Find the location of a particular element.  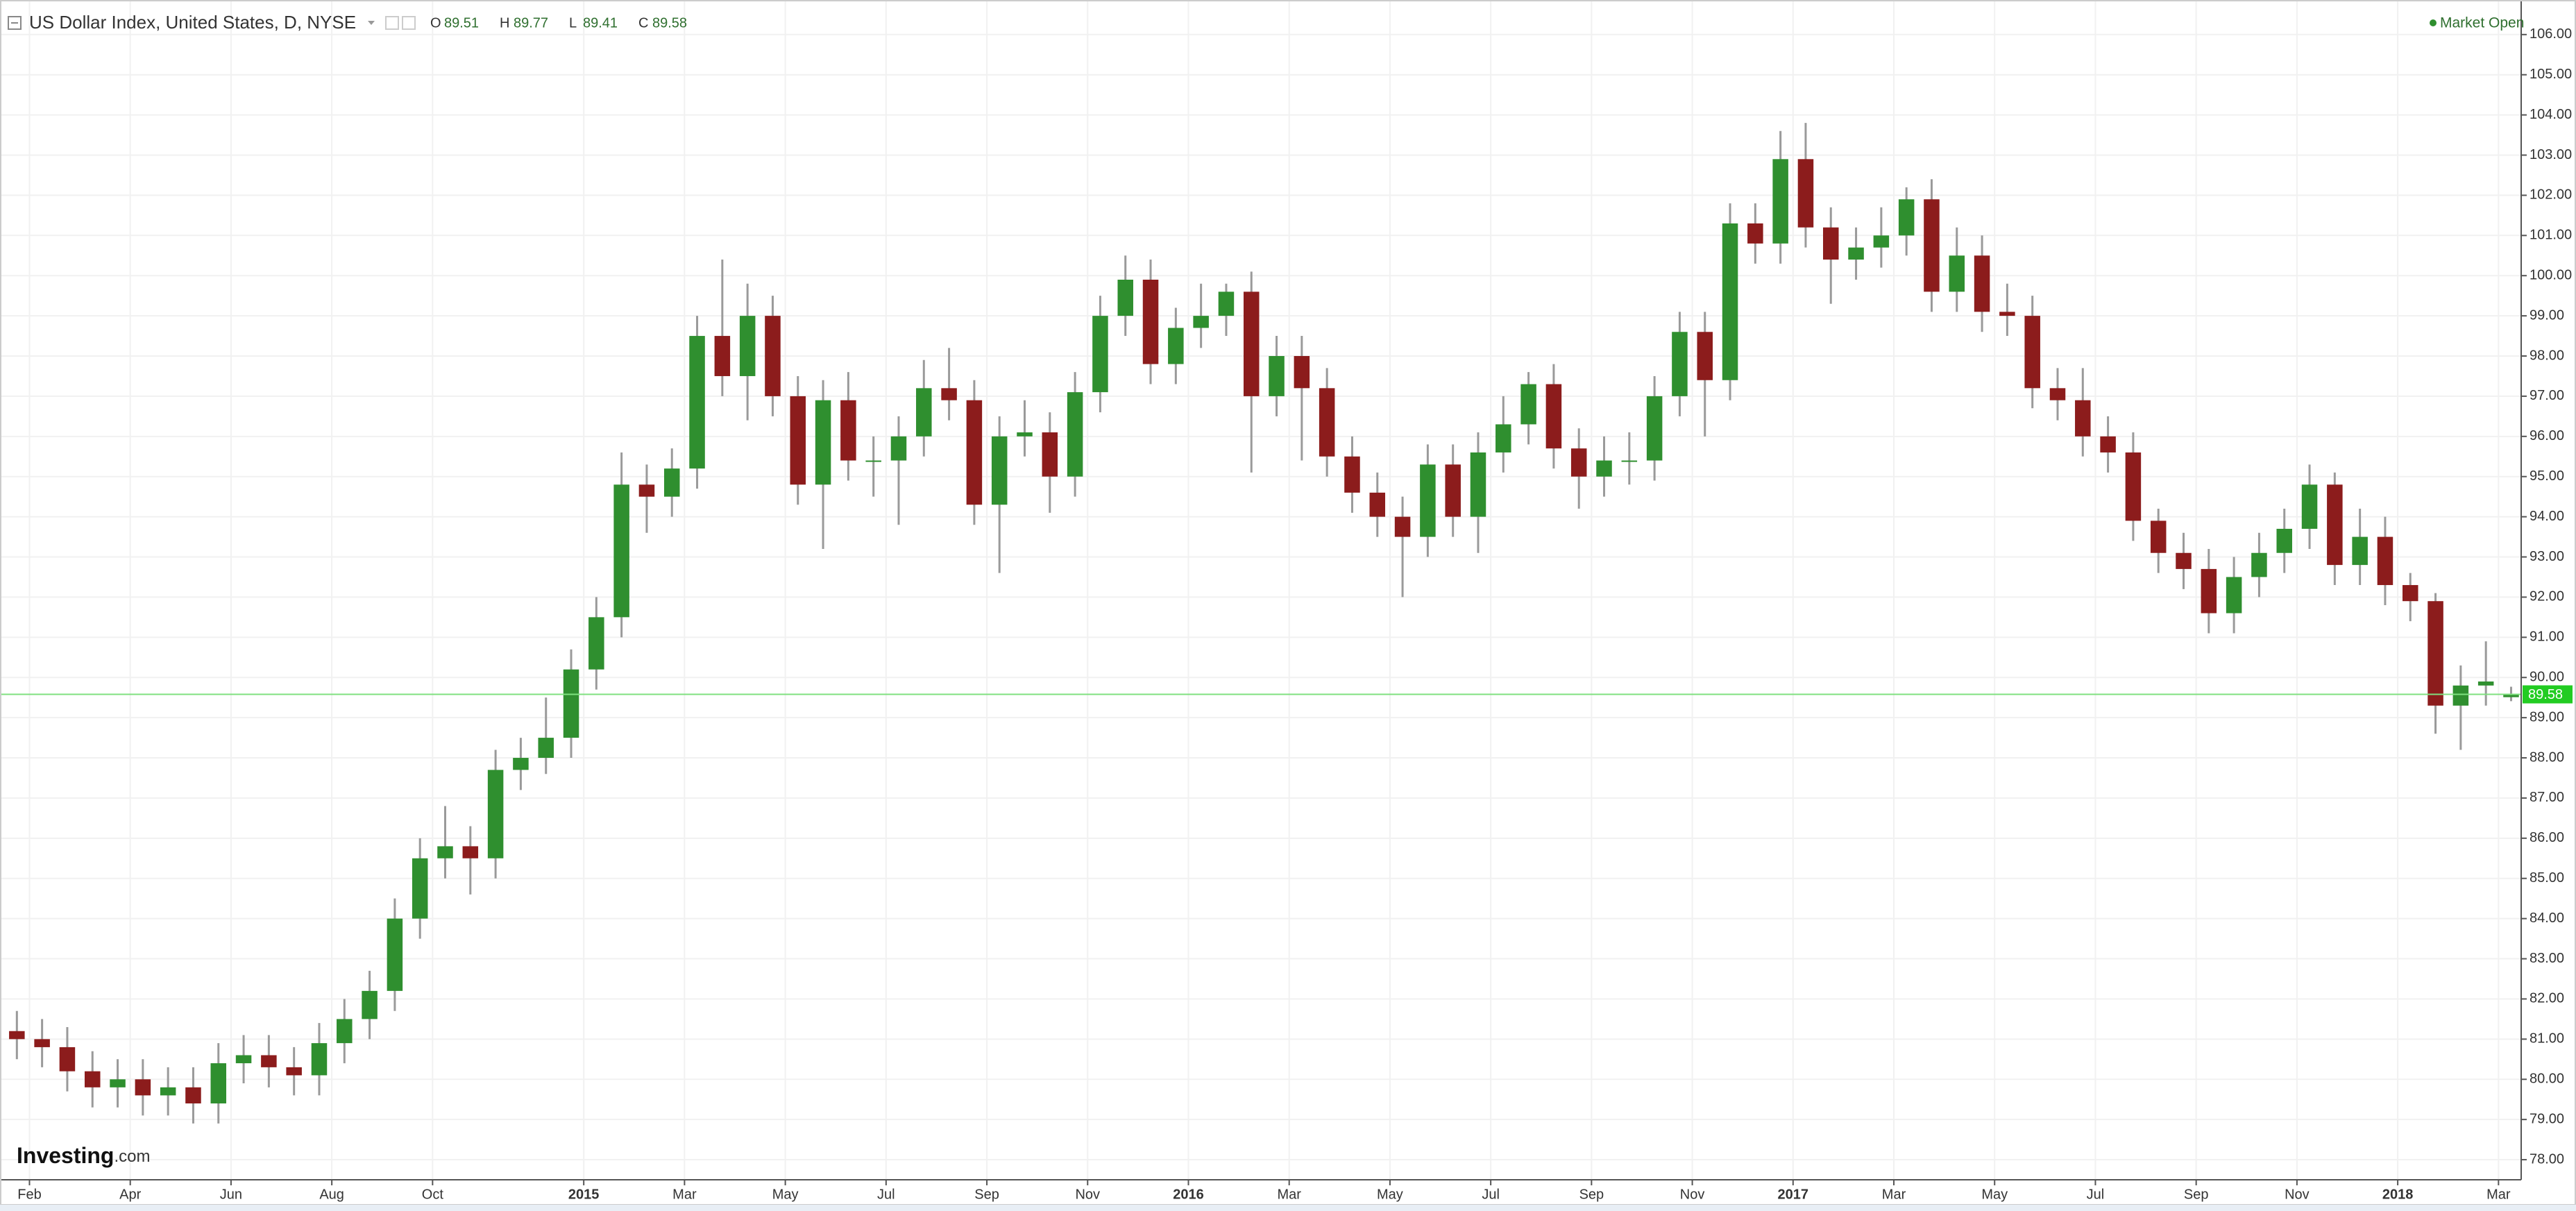

dropdown-arrow is located at coordinates (371, 23).